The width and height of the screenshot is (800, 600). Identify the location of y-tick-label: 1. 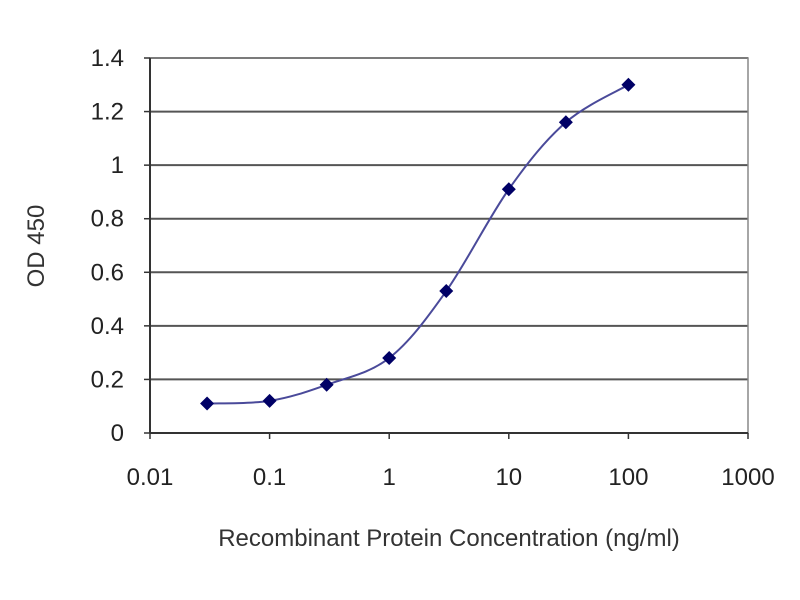
(117, 165).